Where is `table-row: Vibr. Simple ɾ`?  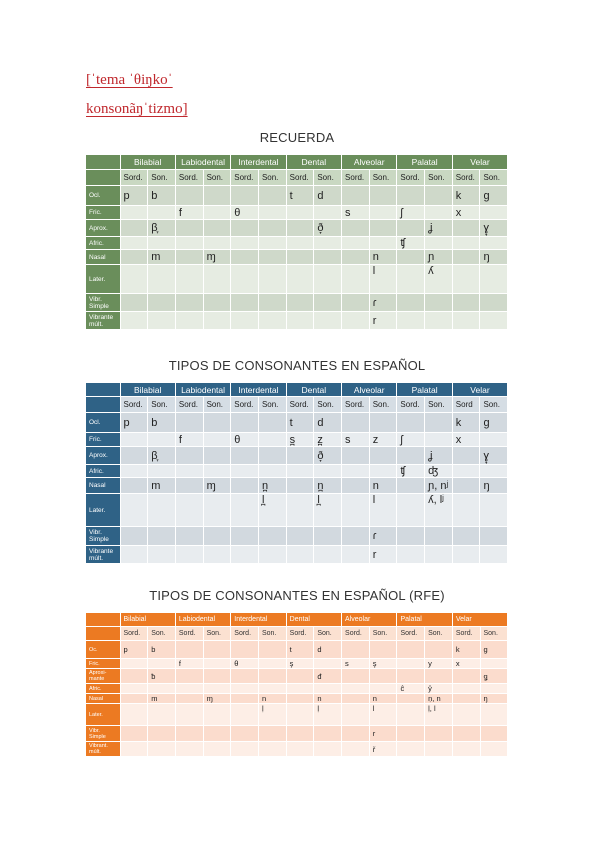 table-row: Vibr. Simple ɾ is located at coordinates (297, 302).